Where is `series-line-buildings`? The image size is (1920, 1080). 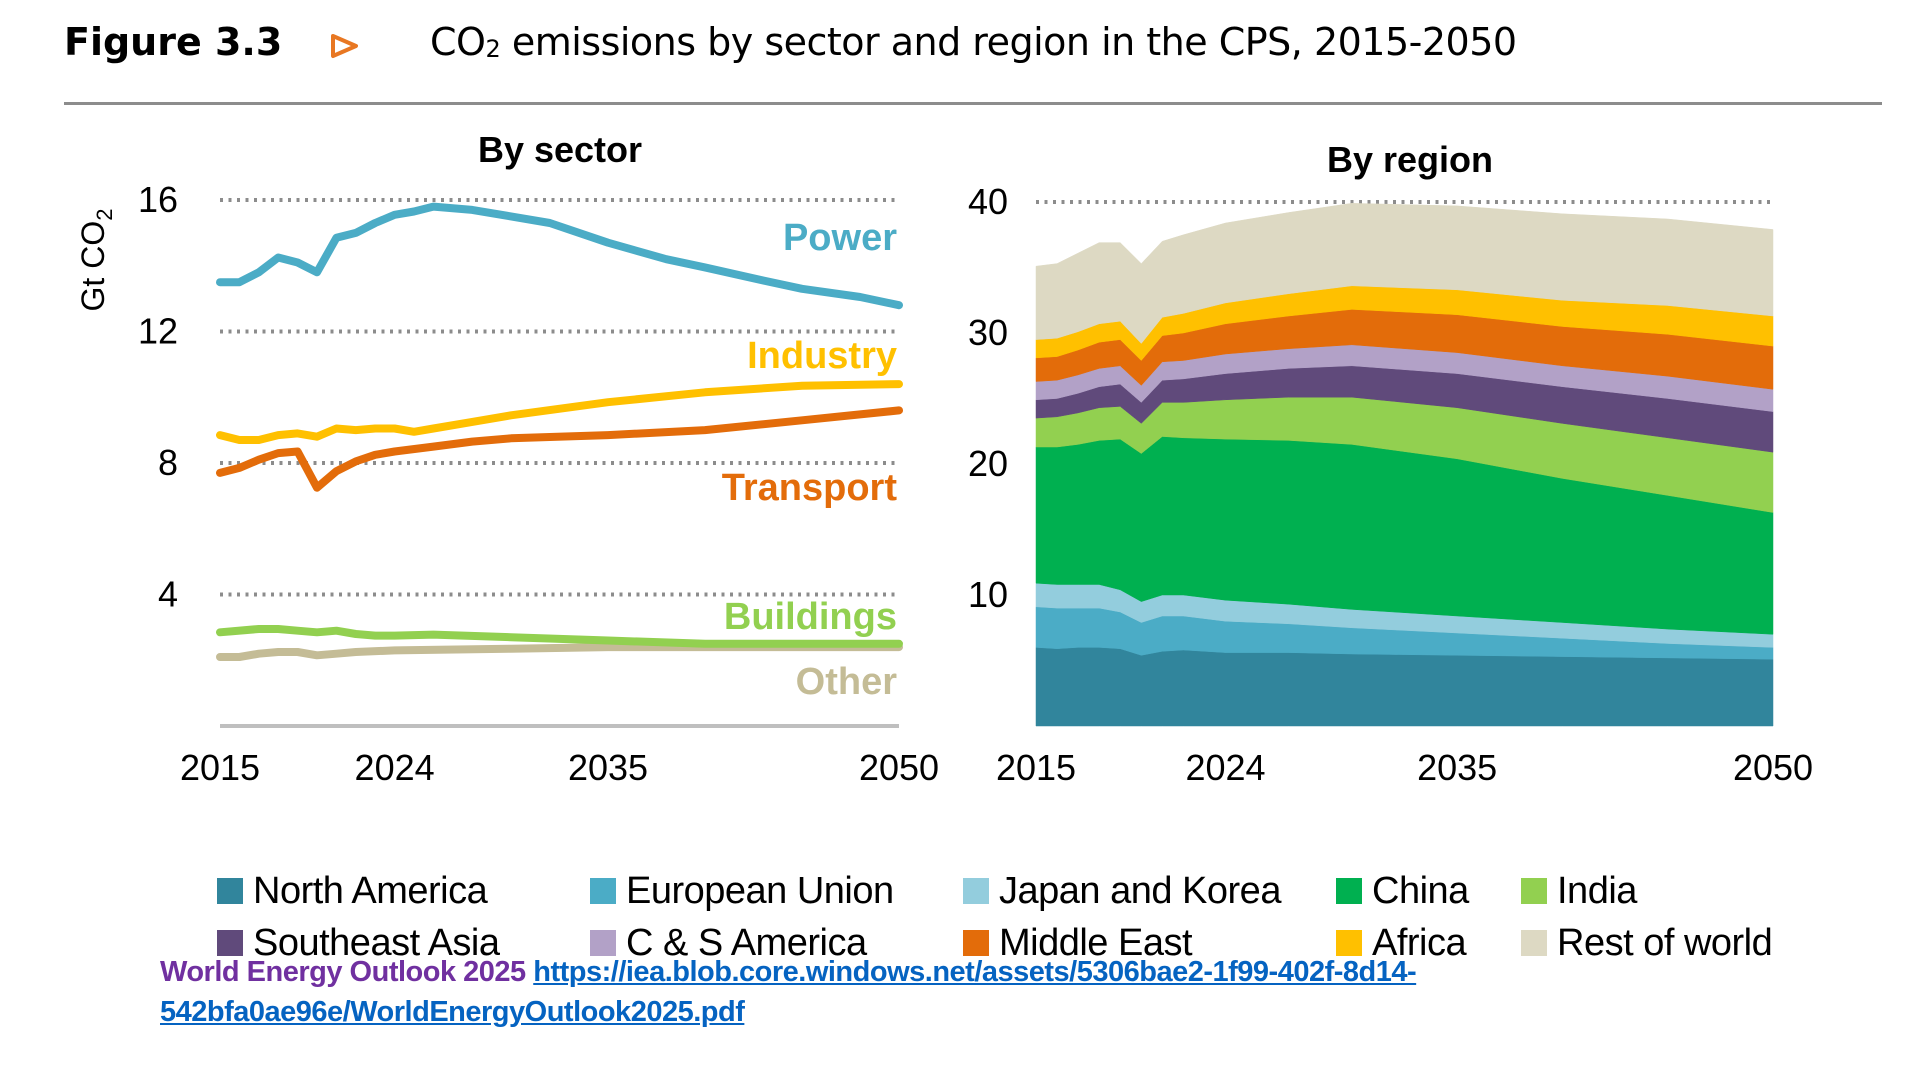
series-line-buildings is located at coordinates (559, 636).